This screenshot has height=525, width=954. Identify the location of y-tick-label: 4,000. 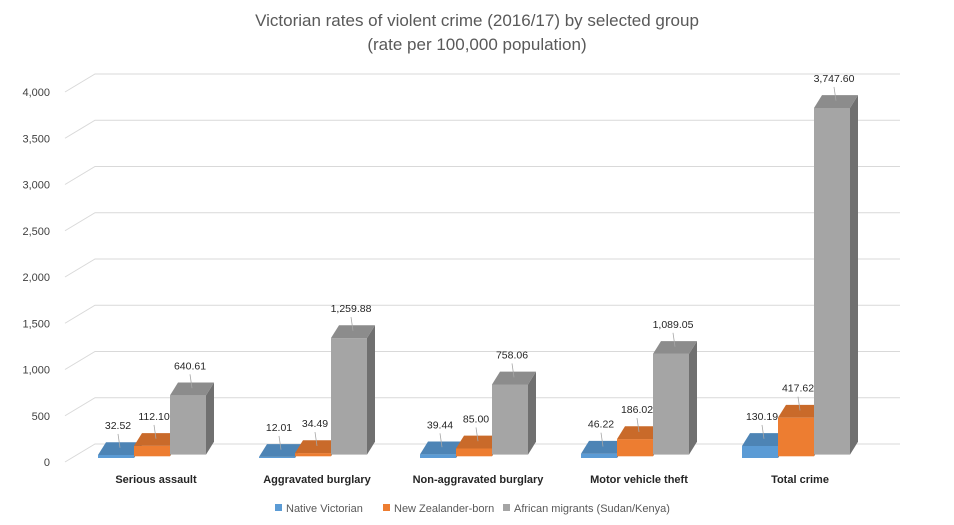
(36, 93).